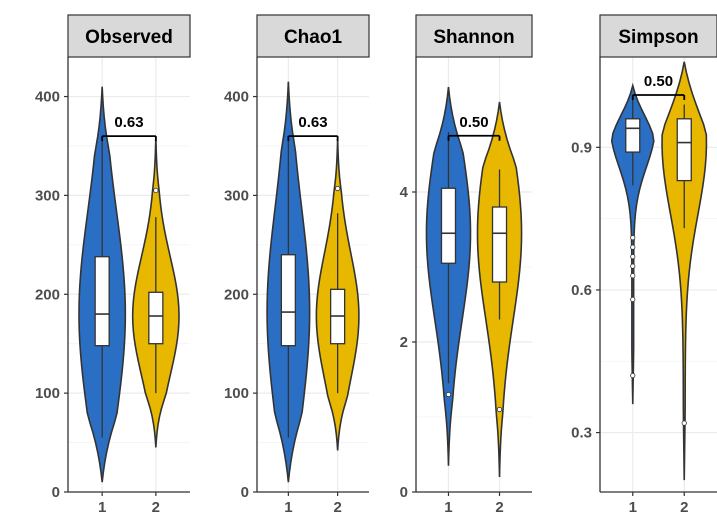 This screenshot has height=524, width=717. Describe the element at coordinates (581, 290) in the screenshot. I see `y-tick-label: 0.6` at that location.